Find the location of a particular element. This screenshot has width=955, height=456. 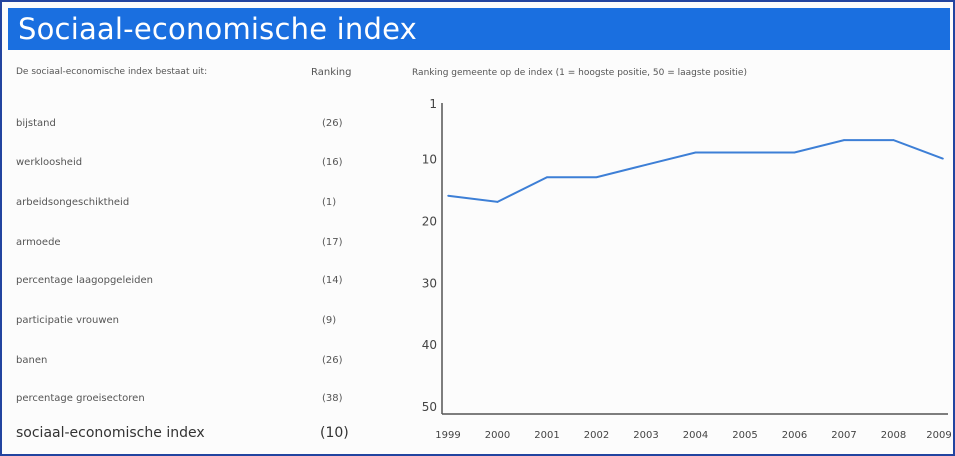

component-rank: (9) is located at coordinates (329, 320).